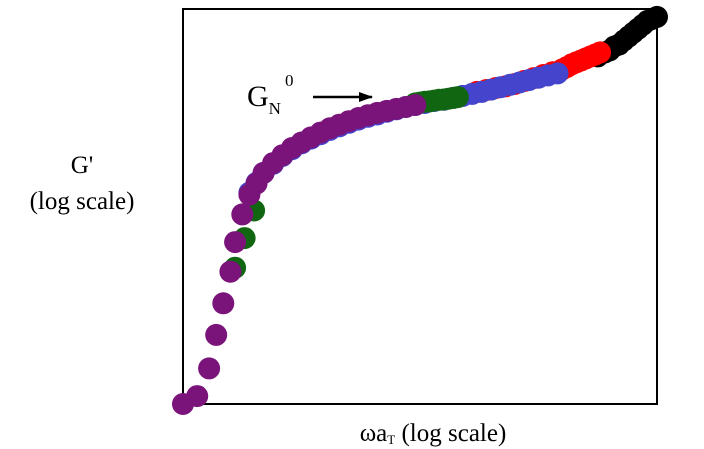 The width and height of the screenshot is (704, 449). I want to click on x-axis-label: ωaT (log scale), so click(433, 433).